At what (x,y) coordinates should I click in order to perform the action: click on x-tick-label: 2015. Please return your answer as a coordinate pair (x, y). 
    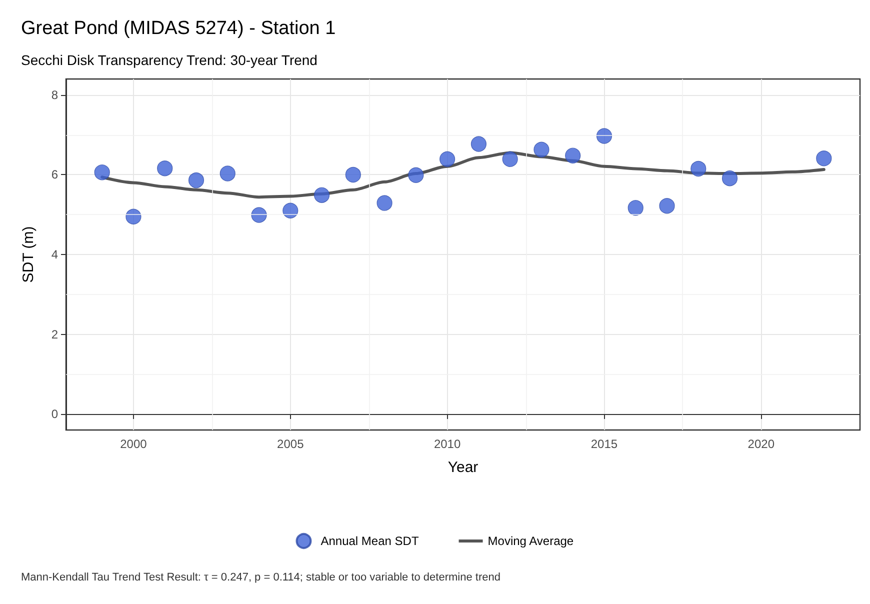
    Looking at the image, I should click on (604, 444).